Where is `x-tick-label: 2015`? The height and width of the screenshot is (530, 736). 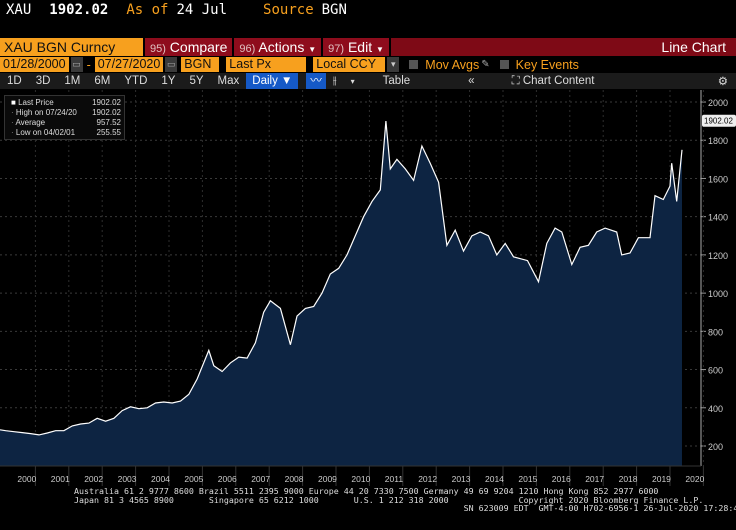 x-tick-label: 2015 is located at coordinates (527, 479).